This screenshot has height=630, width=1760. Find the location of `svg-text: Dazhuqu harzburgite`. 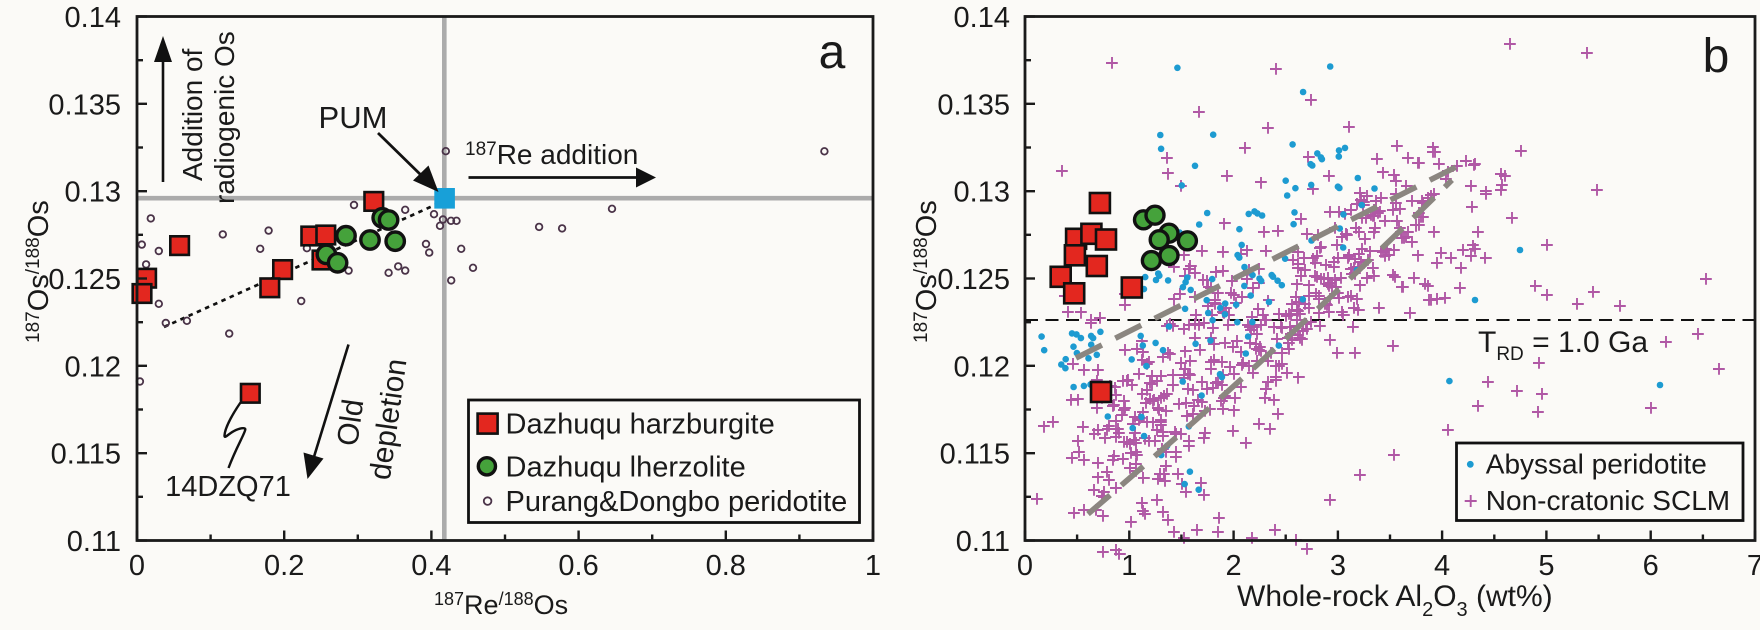

svg-text: Dazhuqu harzburgite is located at coordinates (640, 425).